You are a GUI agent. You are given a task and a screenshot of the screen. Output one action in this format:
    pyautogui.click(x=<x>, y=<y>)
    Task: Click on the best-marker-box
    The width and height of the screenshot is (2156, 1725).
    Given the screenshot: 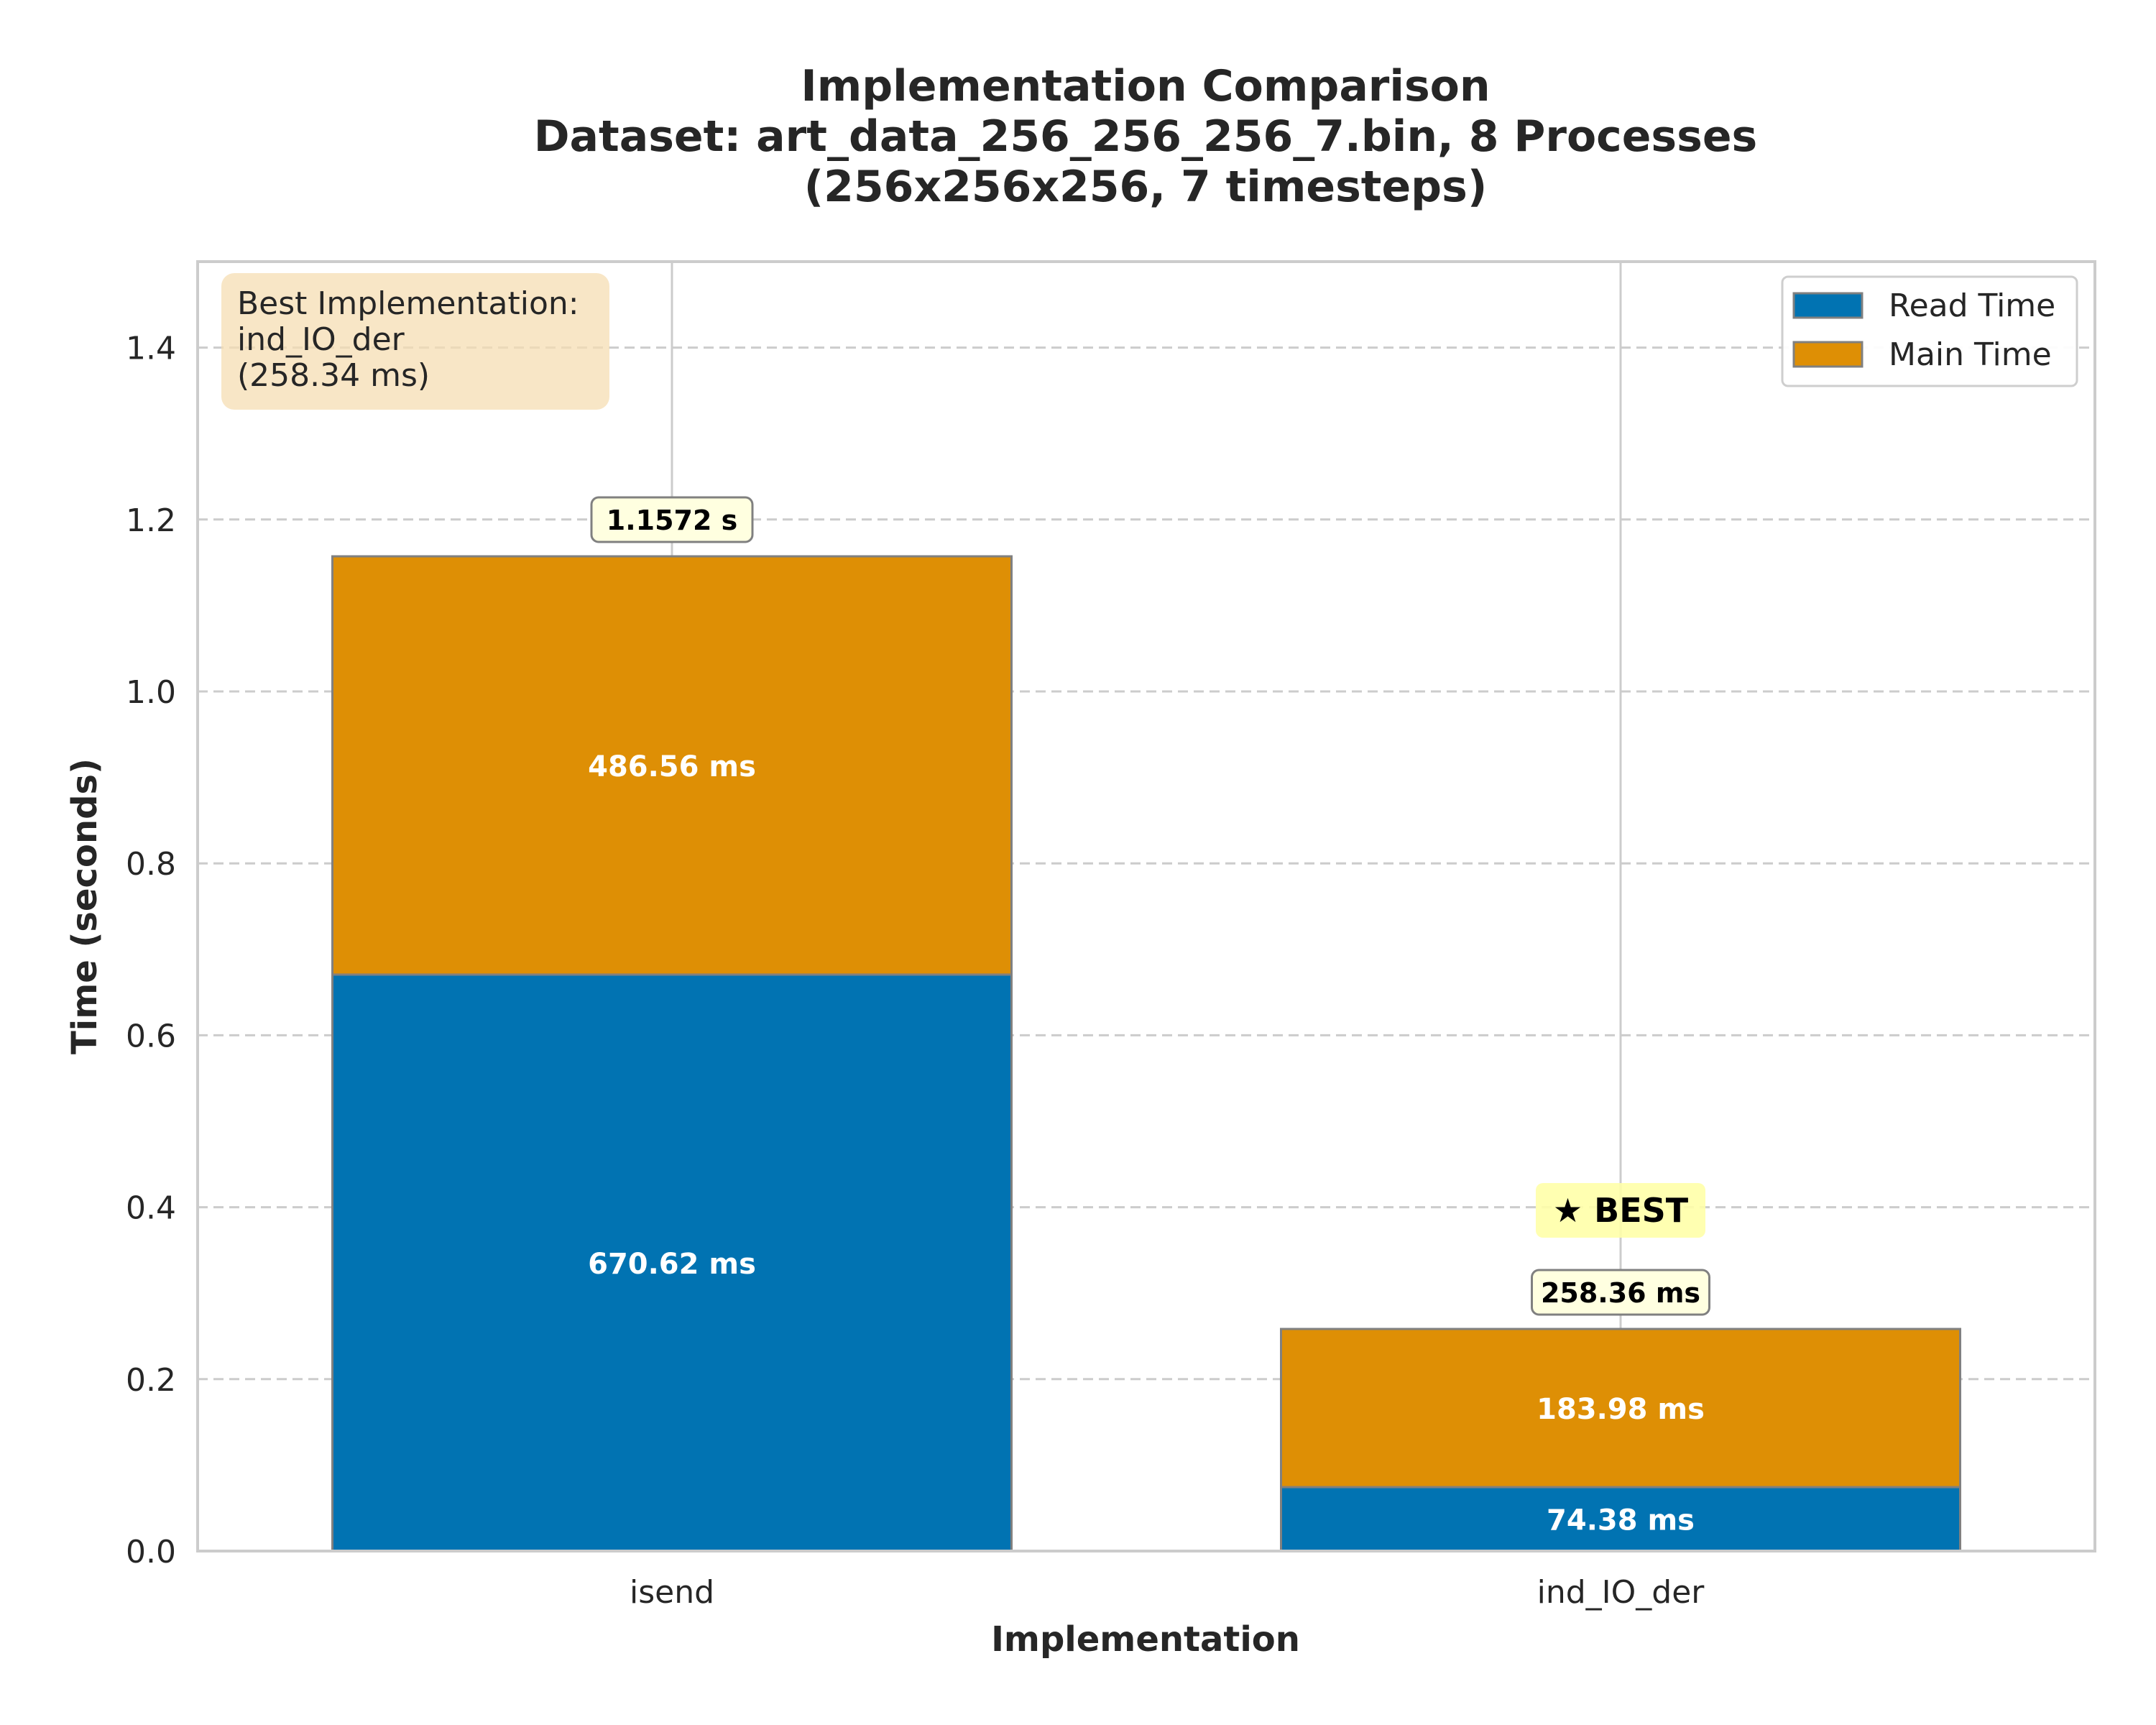 What is the action you would take?
    pyautogui.click(x=1620, y=1210)
    